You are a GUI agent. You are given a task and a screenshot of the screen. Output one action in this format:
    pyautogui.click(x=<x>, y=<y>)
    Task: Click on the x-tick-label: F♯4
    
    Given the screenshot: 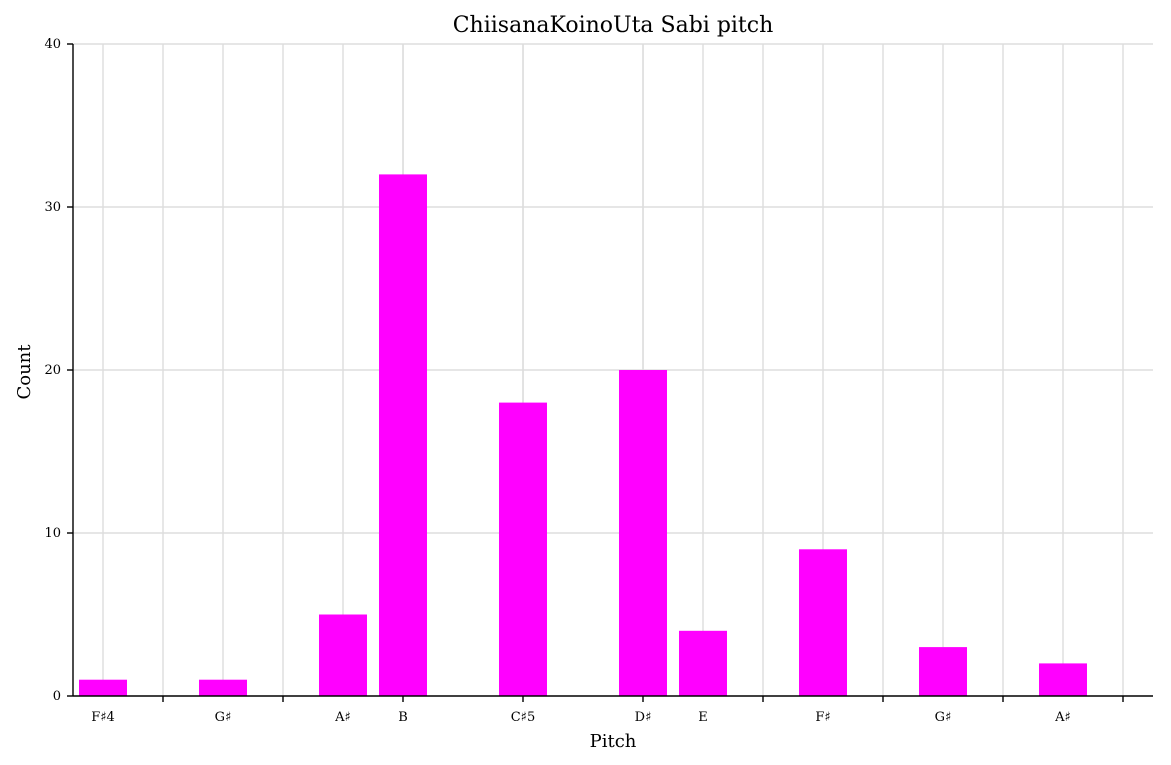 What is the action you would take?
    pyautogui.click(x=103, y=717)
    